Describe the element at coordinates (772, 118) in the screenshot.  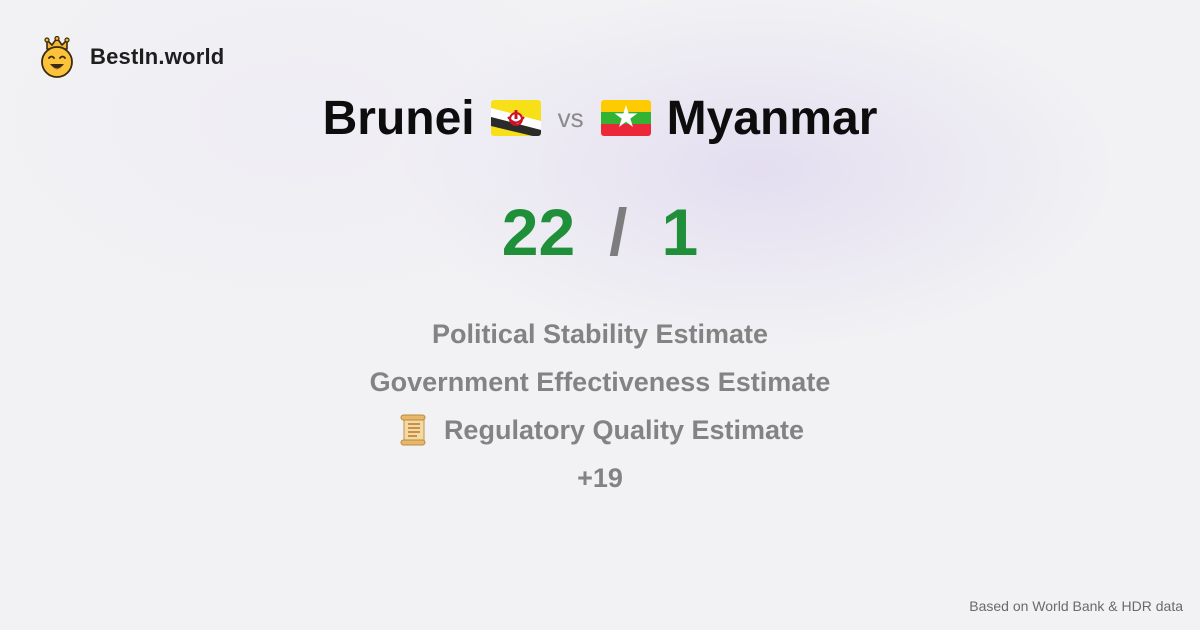
I see `right-country-name: Myanmar` at that location.